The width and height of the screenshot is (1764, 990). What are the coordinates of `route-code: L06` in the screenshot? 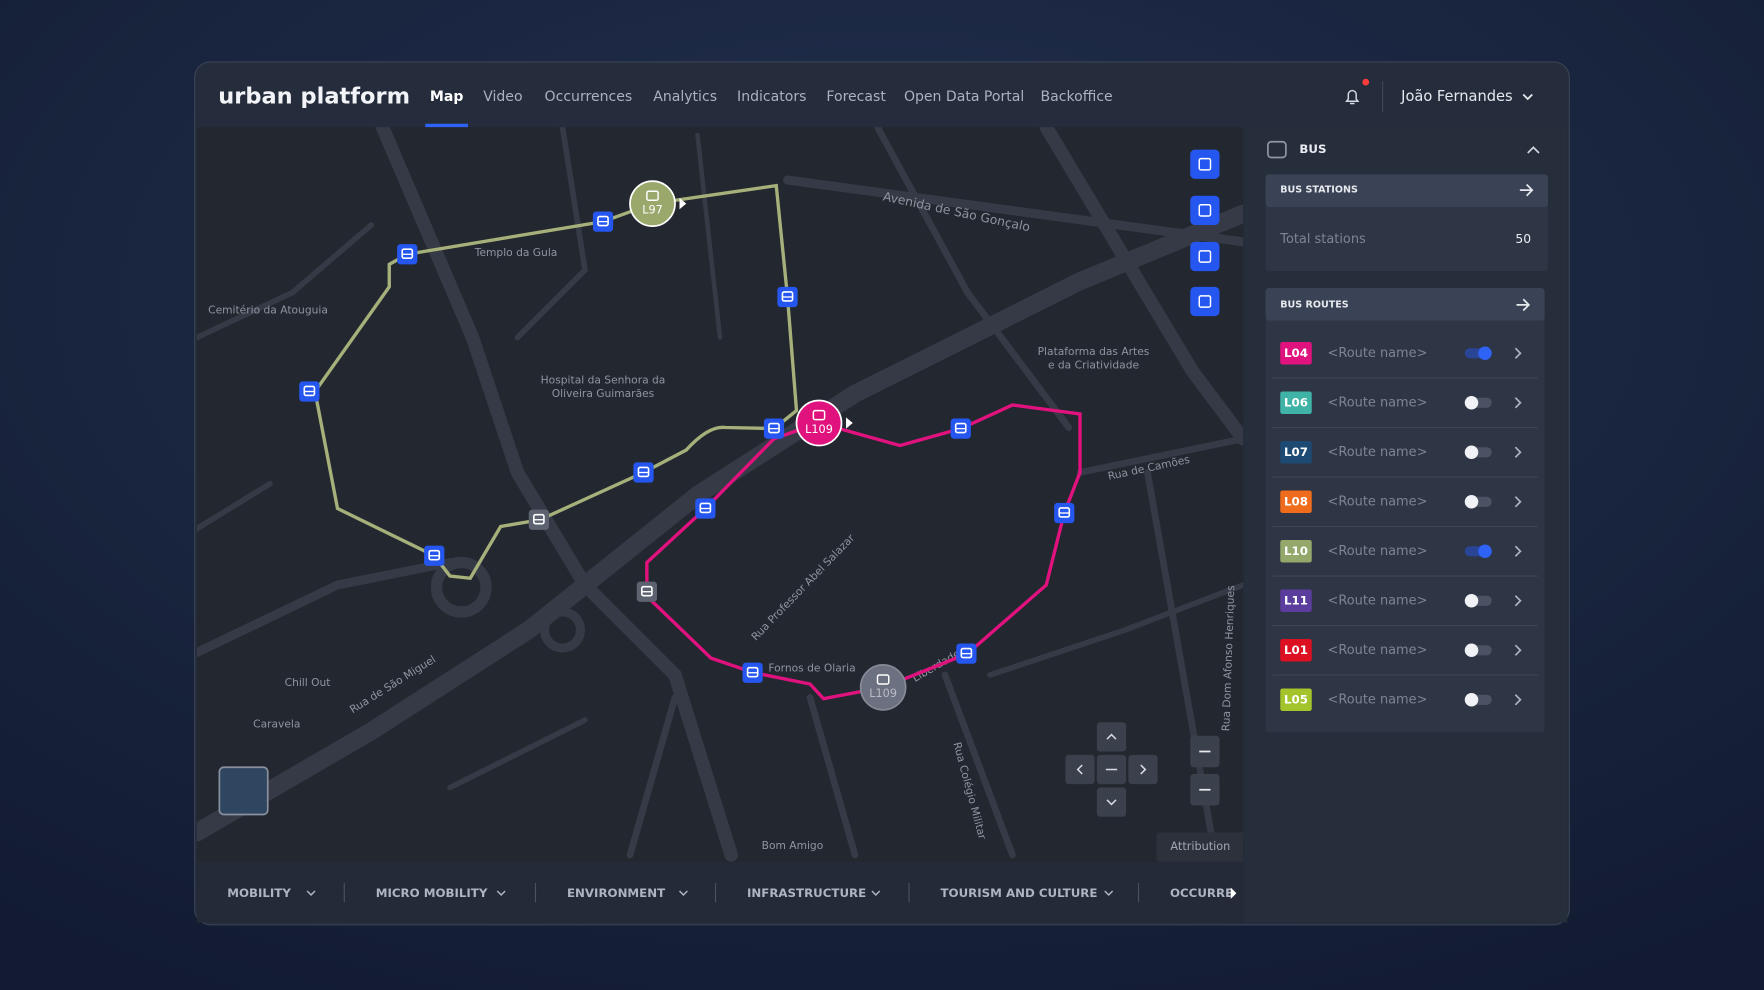 It's located at (1296, 402).